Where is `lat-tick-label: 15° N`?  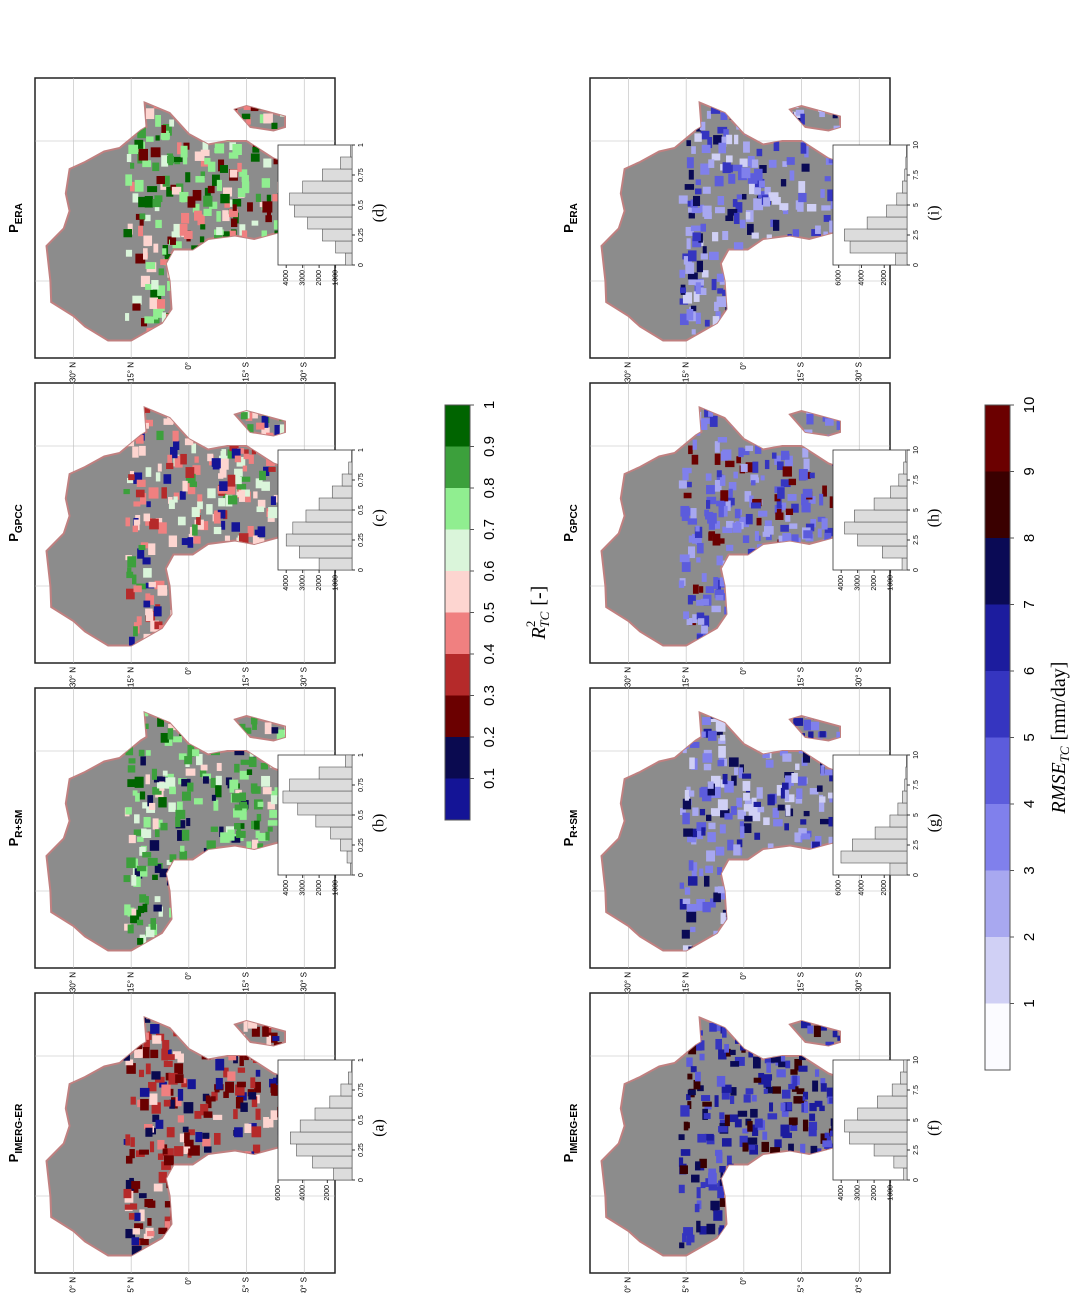
lat-tick-label: 15° N is located at coordinates (685, 1285).